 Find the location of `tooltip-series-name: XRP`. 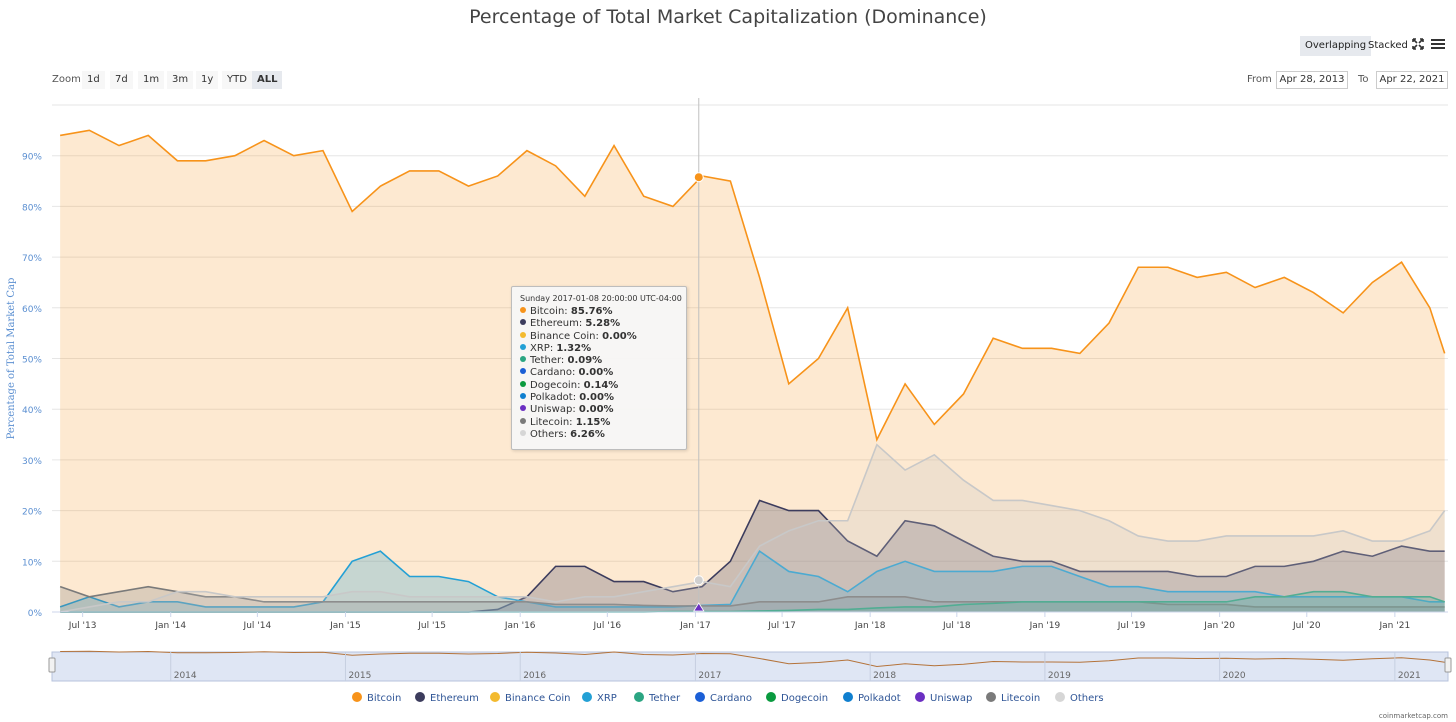

tooltip-series-name: XRP is located at coordinates (540, 348).